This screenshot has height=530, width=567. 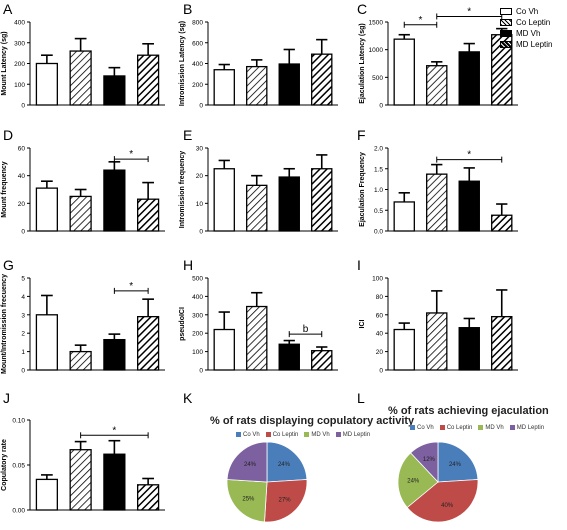 What do you see at coordinates (378, 190) in the screenshot?
I see `y-tick-label: 1.0` at bounding box center [378, 190].